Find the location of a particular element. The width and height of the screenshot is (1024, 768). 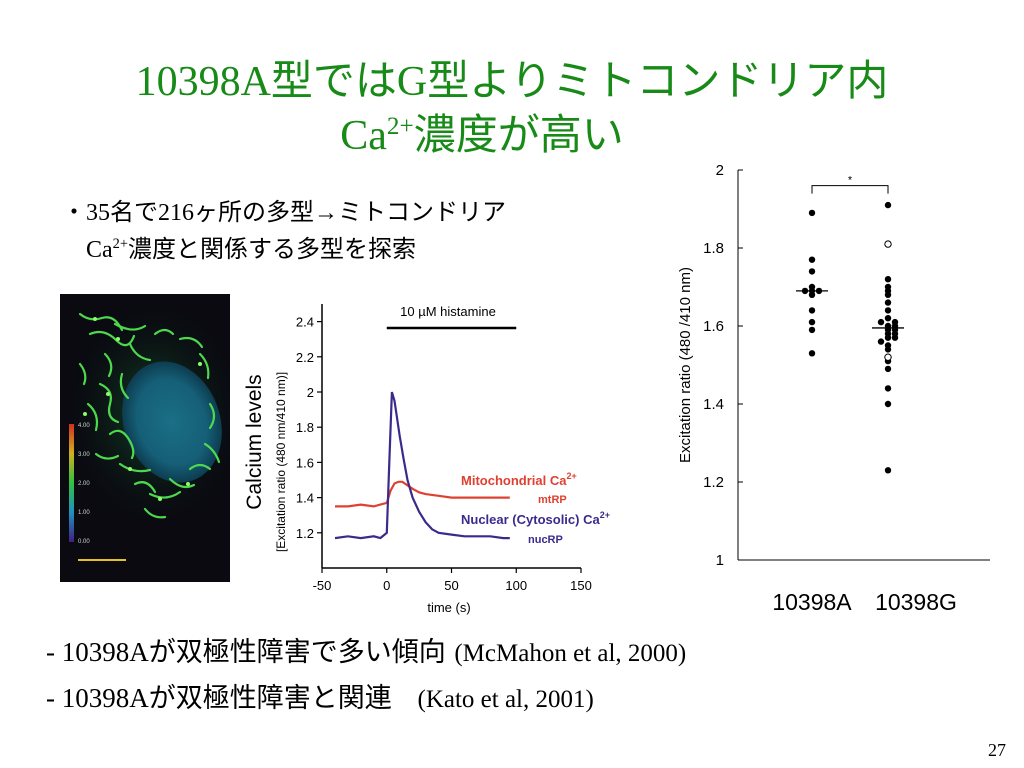

bullet-ca-sup: 2+ is located at coordinates (120, 244).